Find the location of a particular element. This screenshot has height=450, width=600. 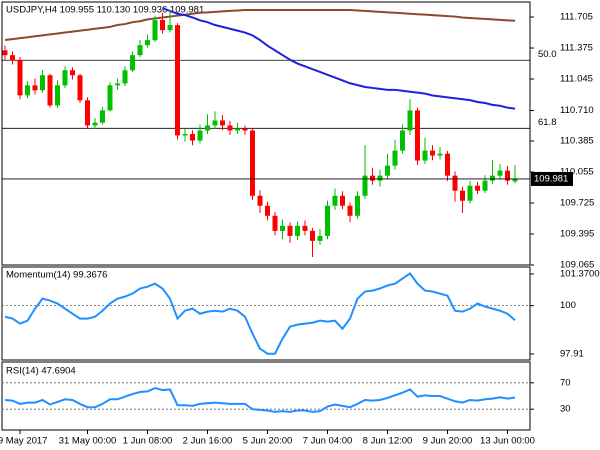

y-tick-label: 109.065 is located at coordinates (577, 265).